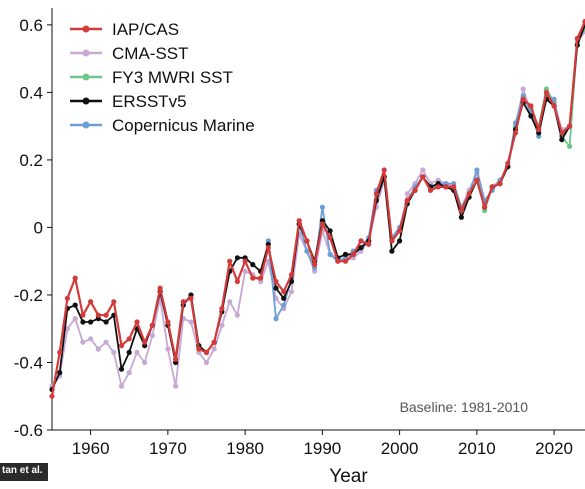 The image size is (585, 489). What do you see at coordinates (31, 160) in the screenshot?
I see `y-tick-label: 0.2` at bounding box center [31, 160].